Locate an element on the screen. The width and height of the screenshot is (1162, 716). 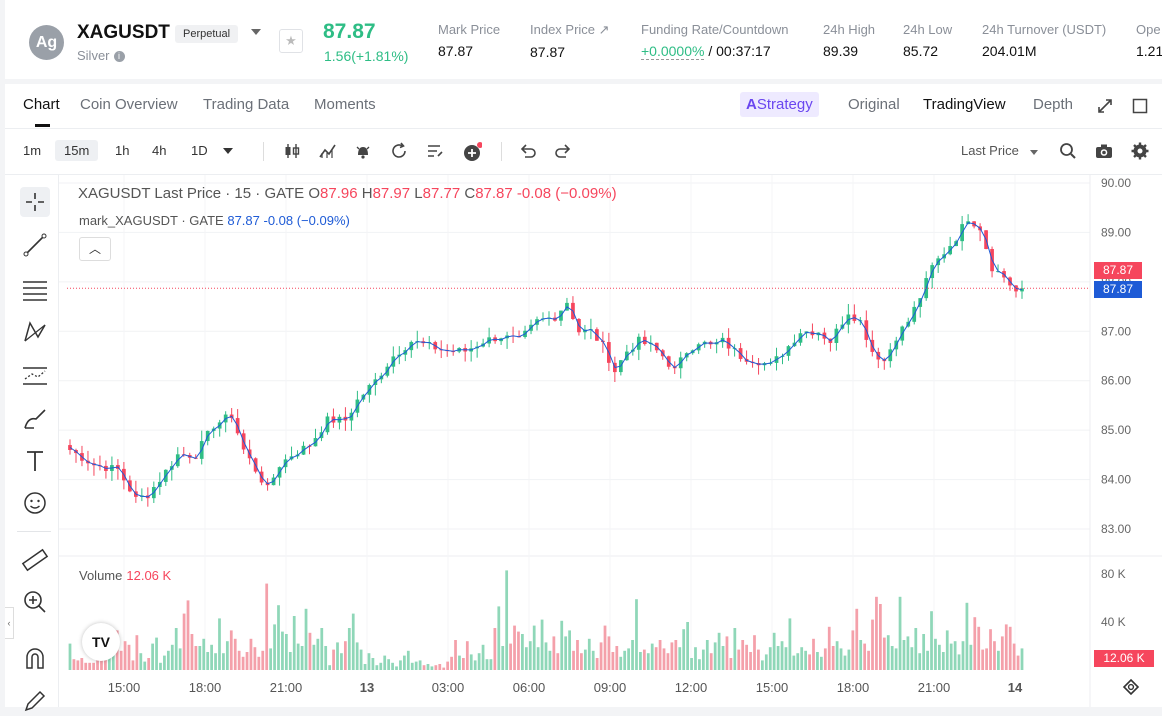
funding-rate-value: +0.0000% is located at coordinates (673, 51).